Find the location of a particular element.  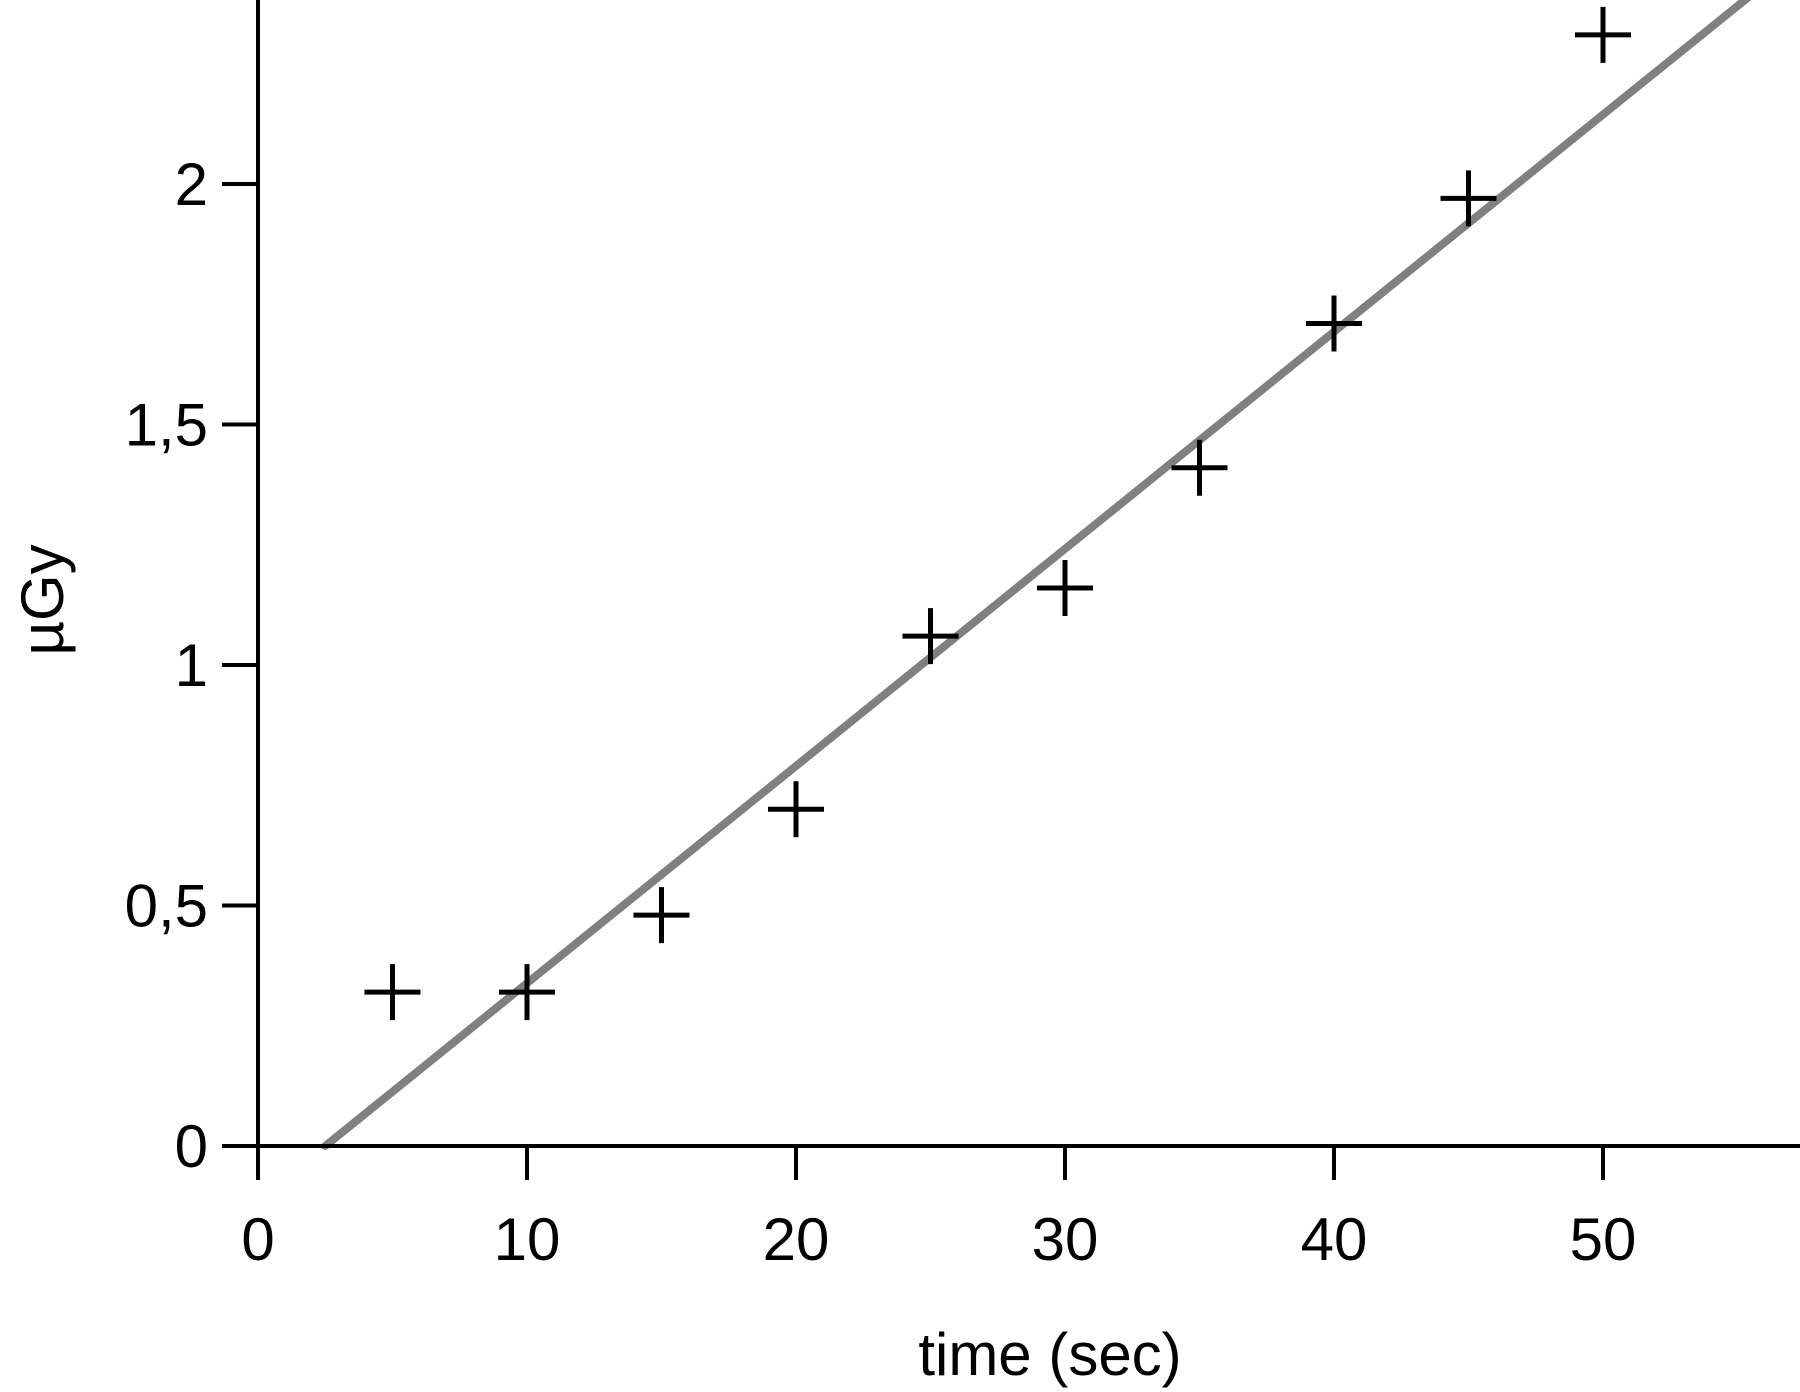

y-tick-label: 1,5 is located at coordinates (166, 425).